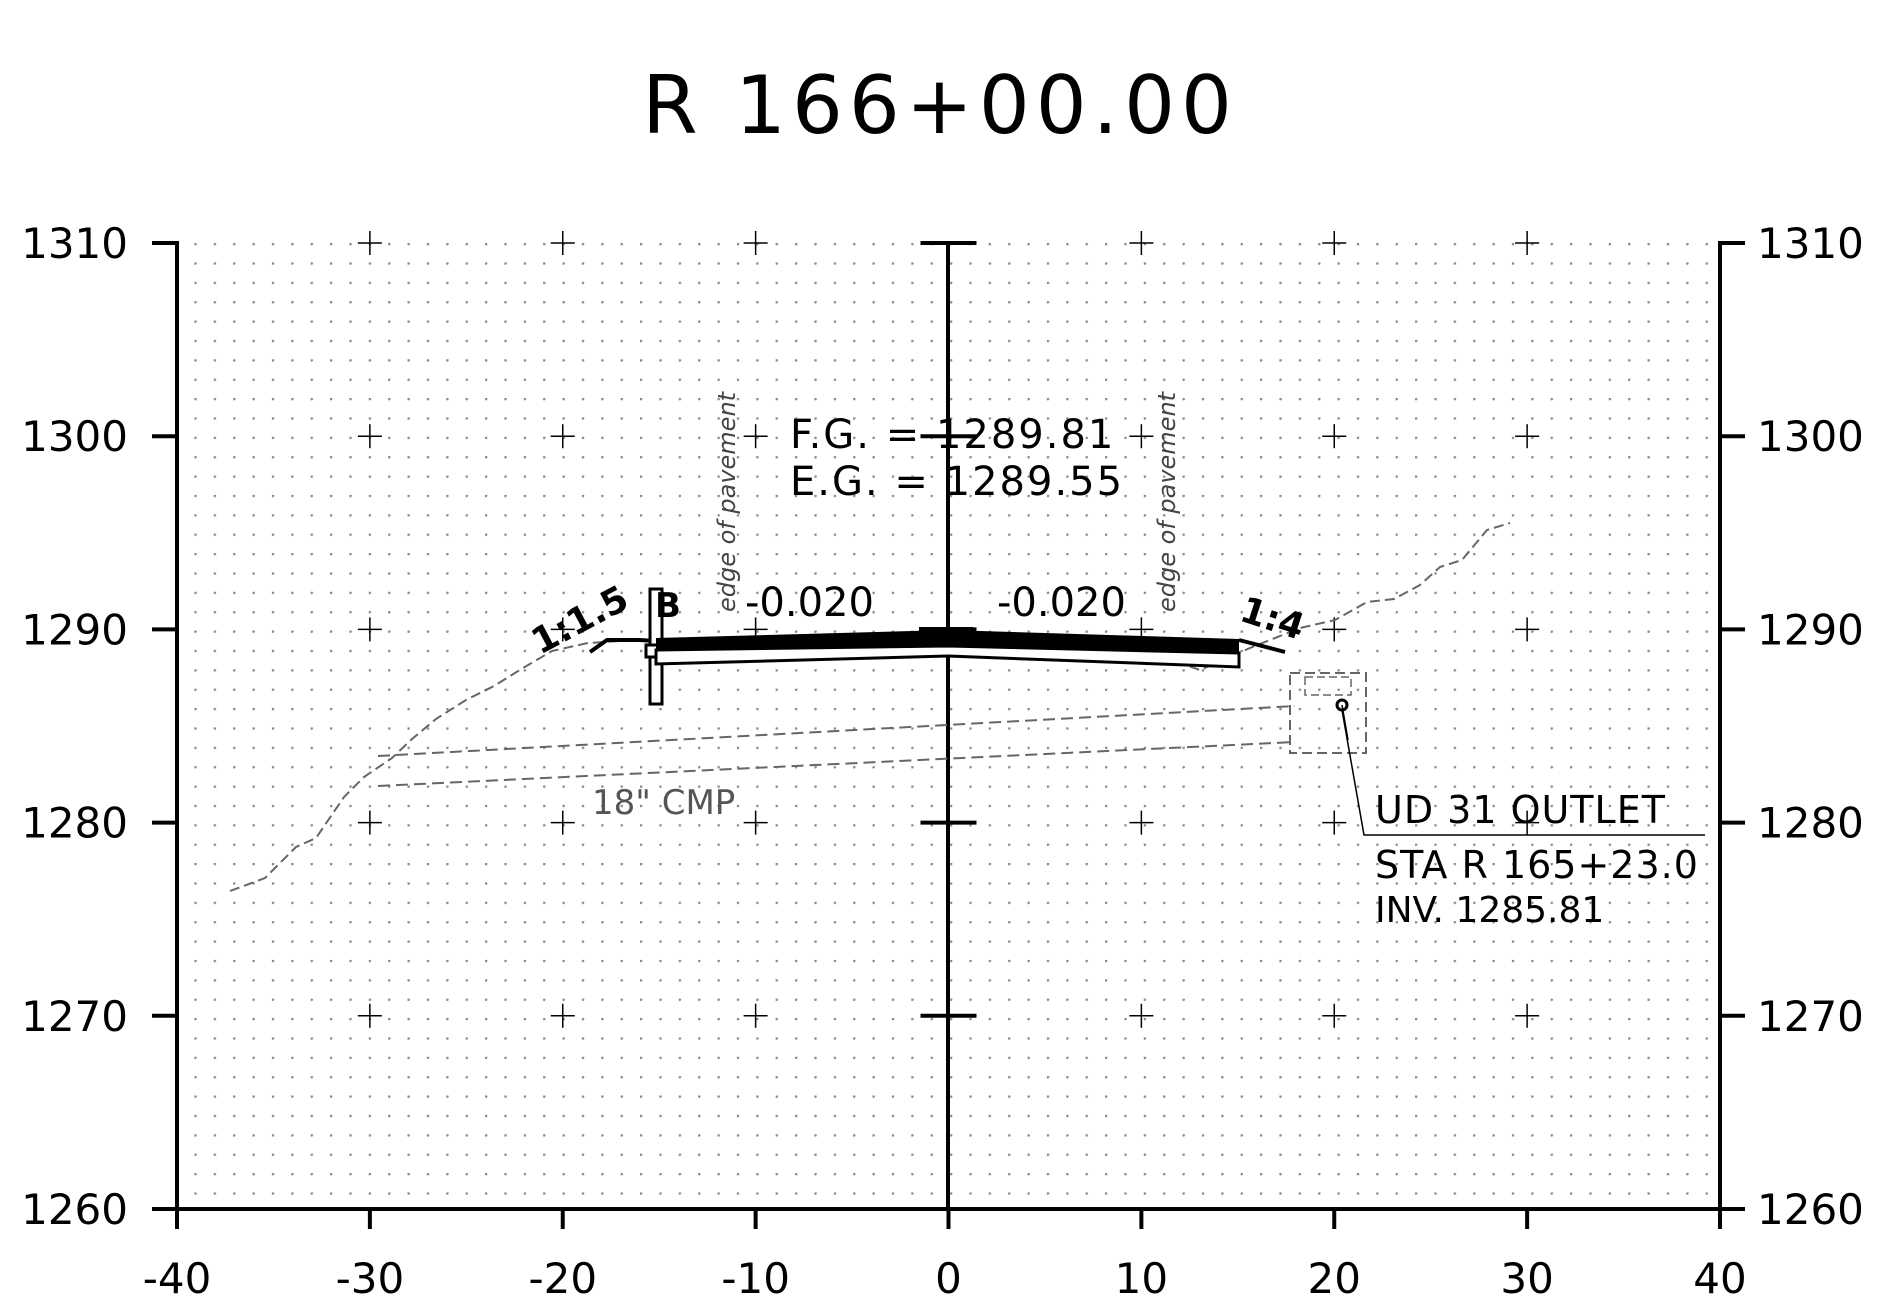 This screenshot has width=1901, height=1313. Describe the element at coordinates (947, 656) in the screenshot. I see `pavement-base` at that location.